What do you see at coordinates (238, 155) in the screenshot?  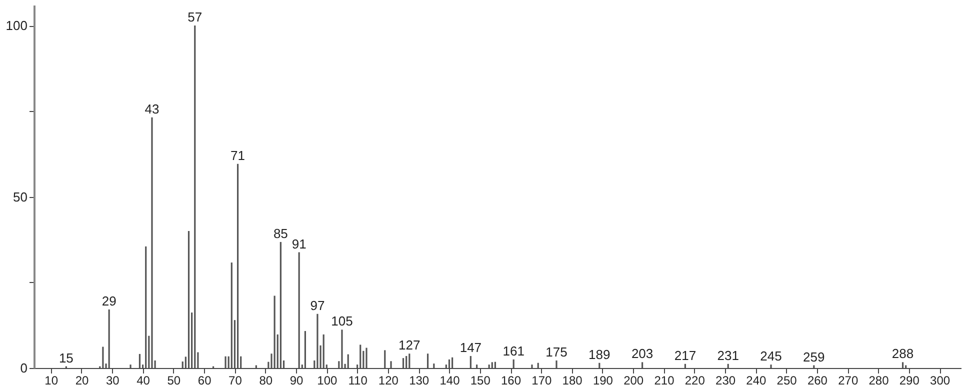 I see `annotation: 71` at bounding box center [238, 155].